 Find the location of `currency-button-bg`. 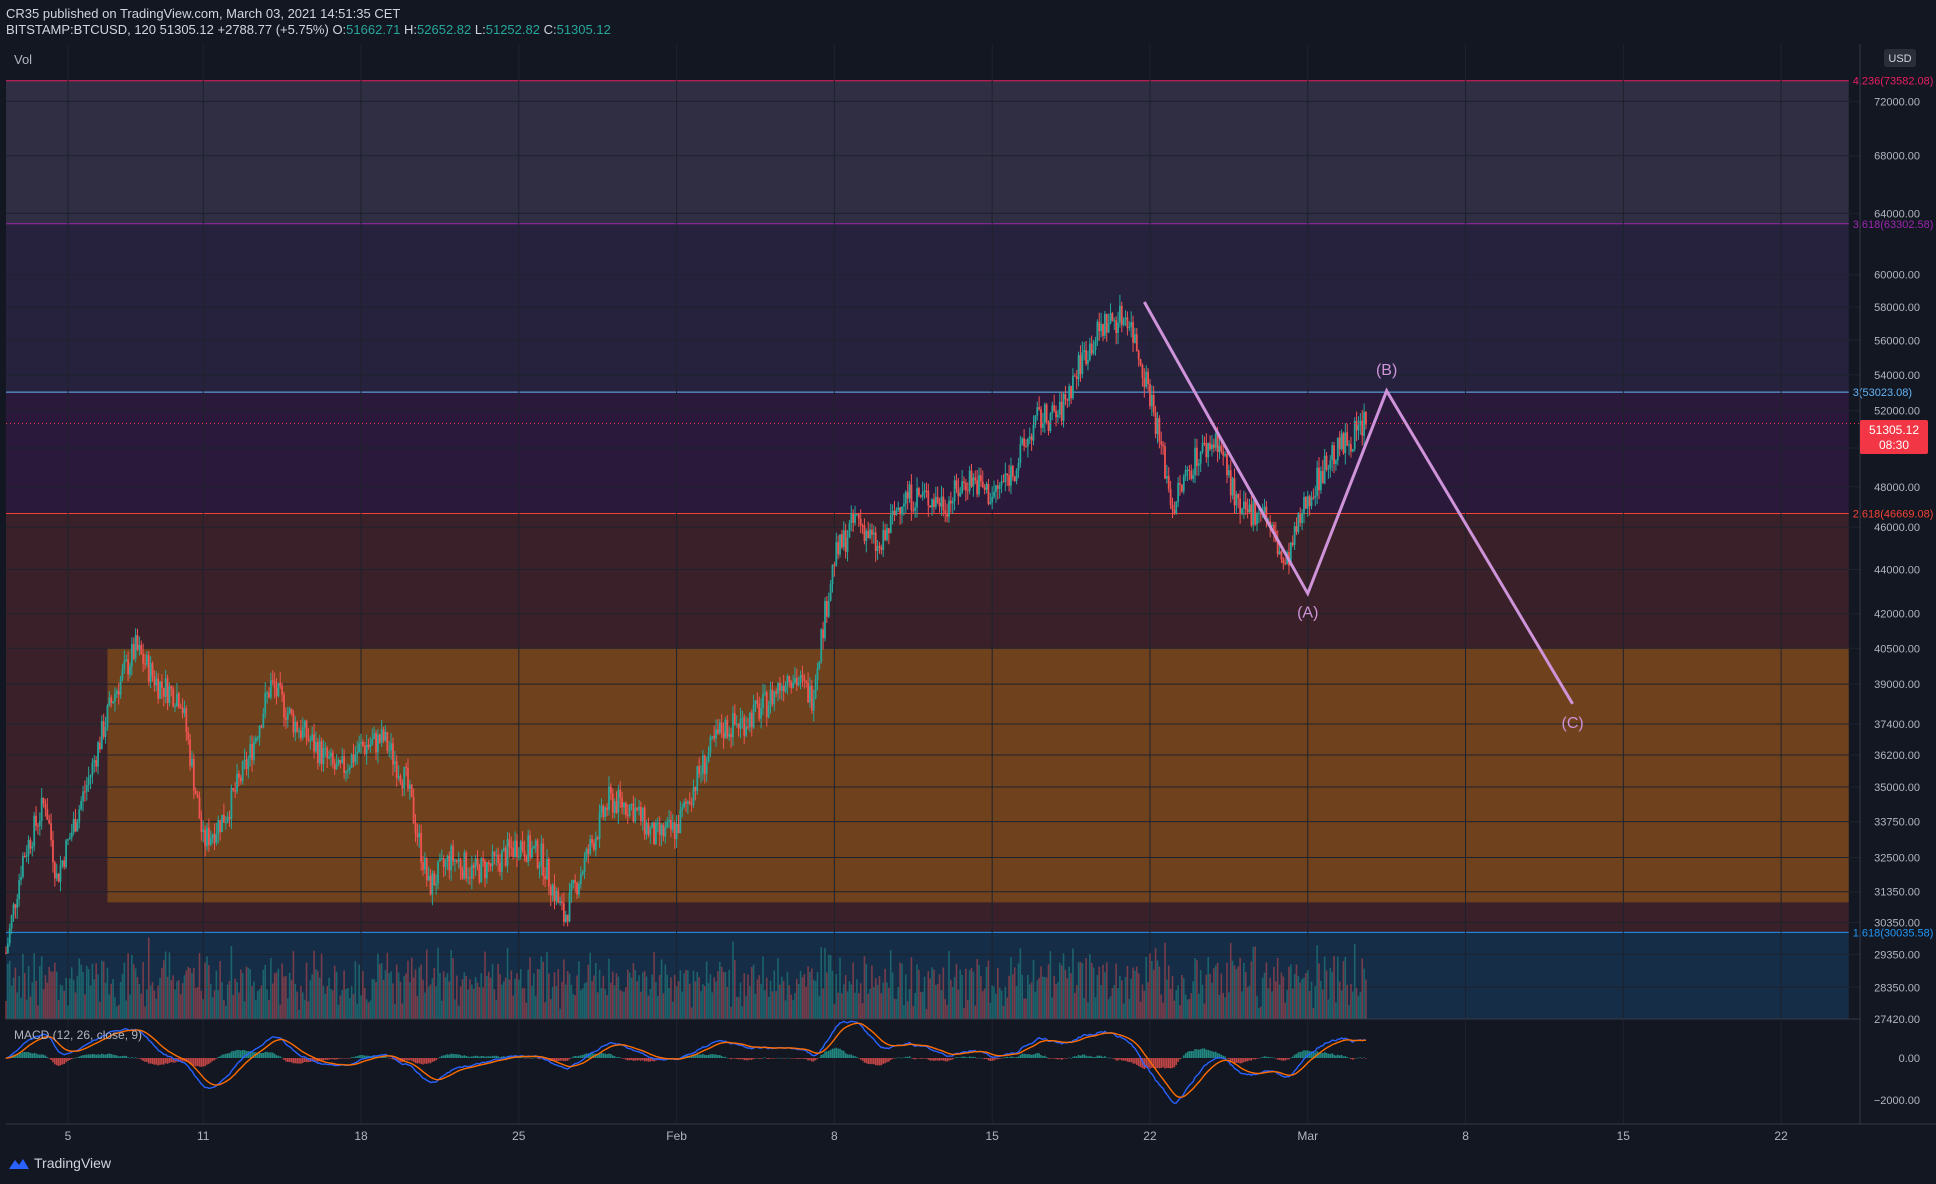

currency-button-bg is located at coordinates (1900, 58).